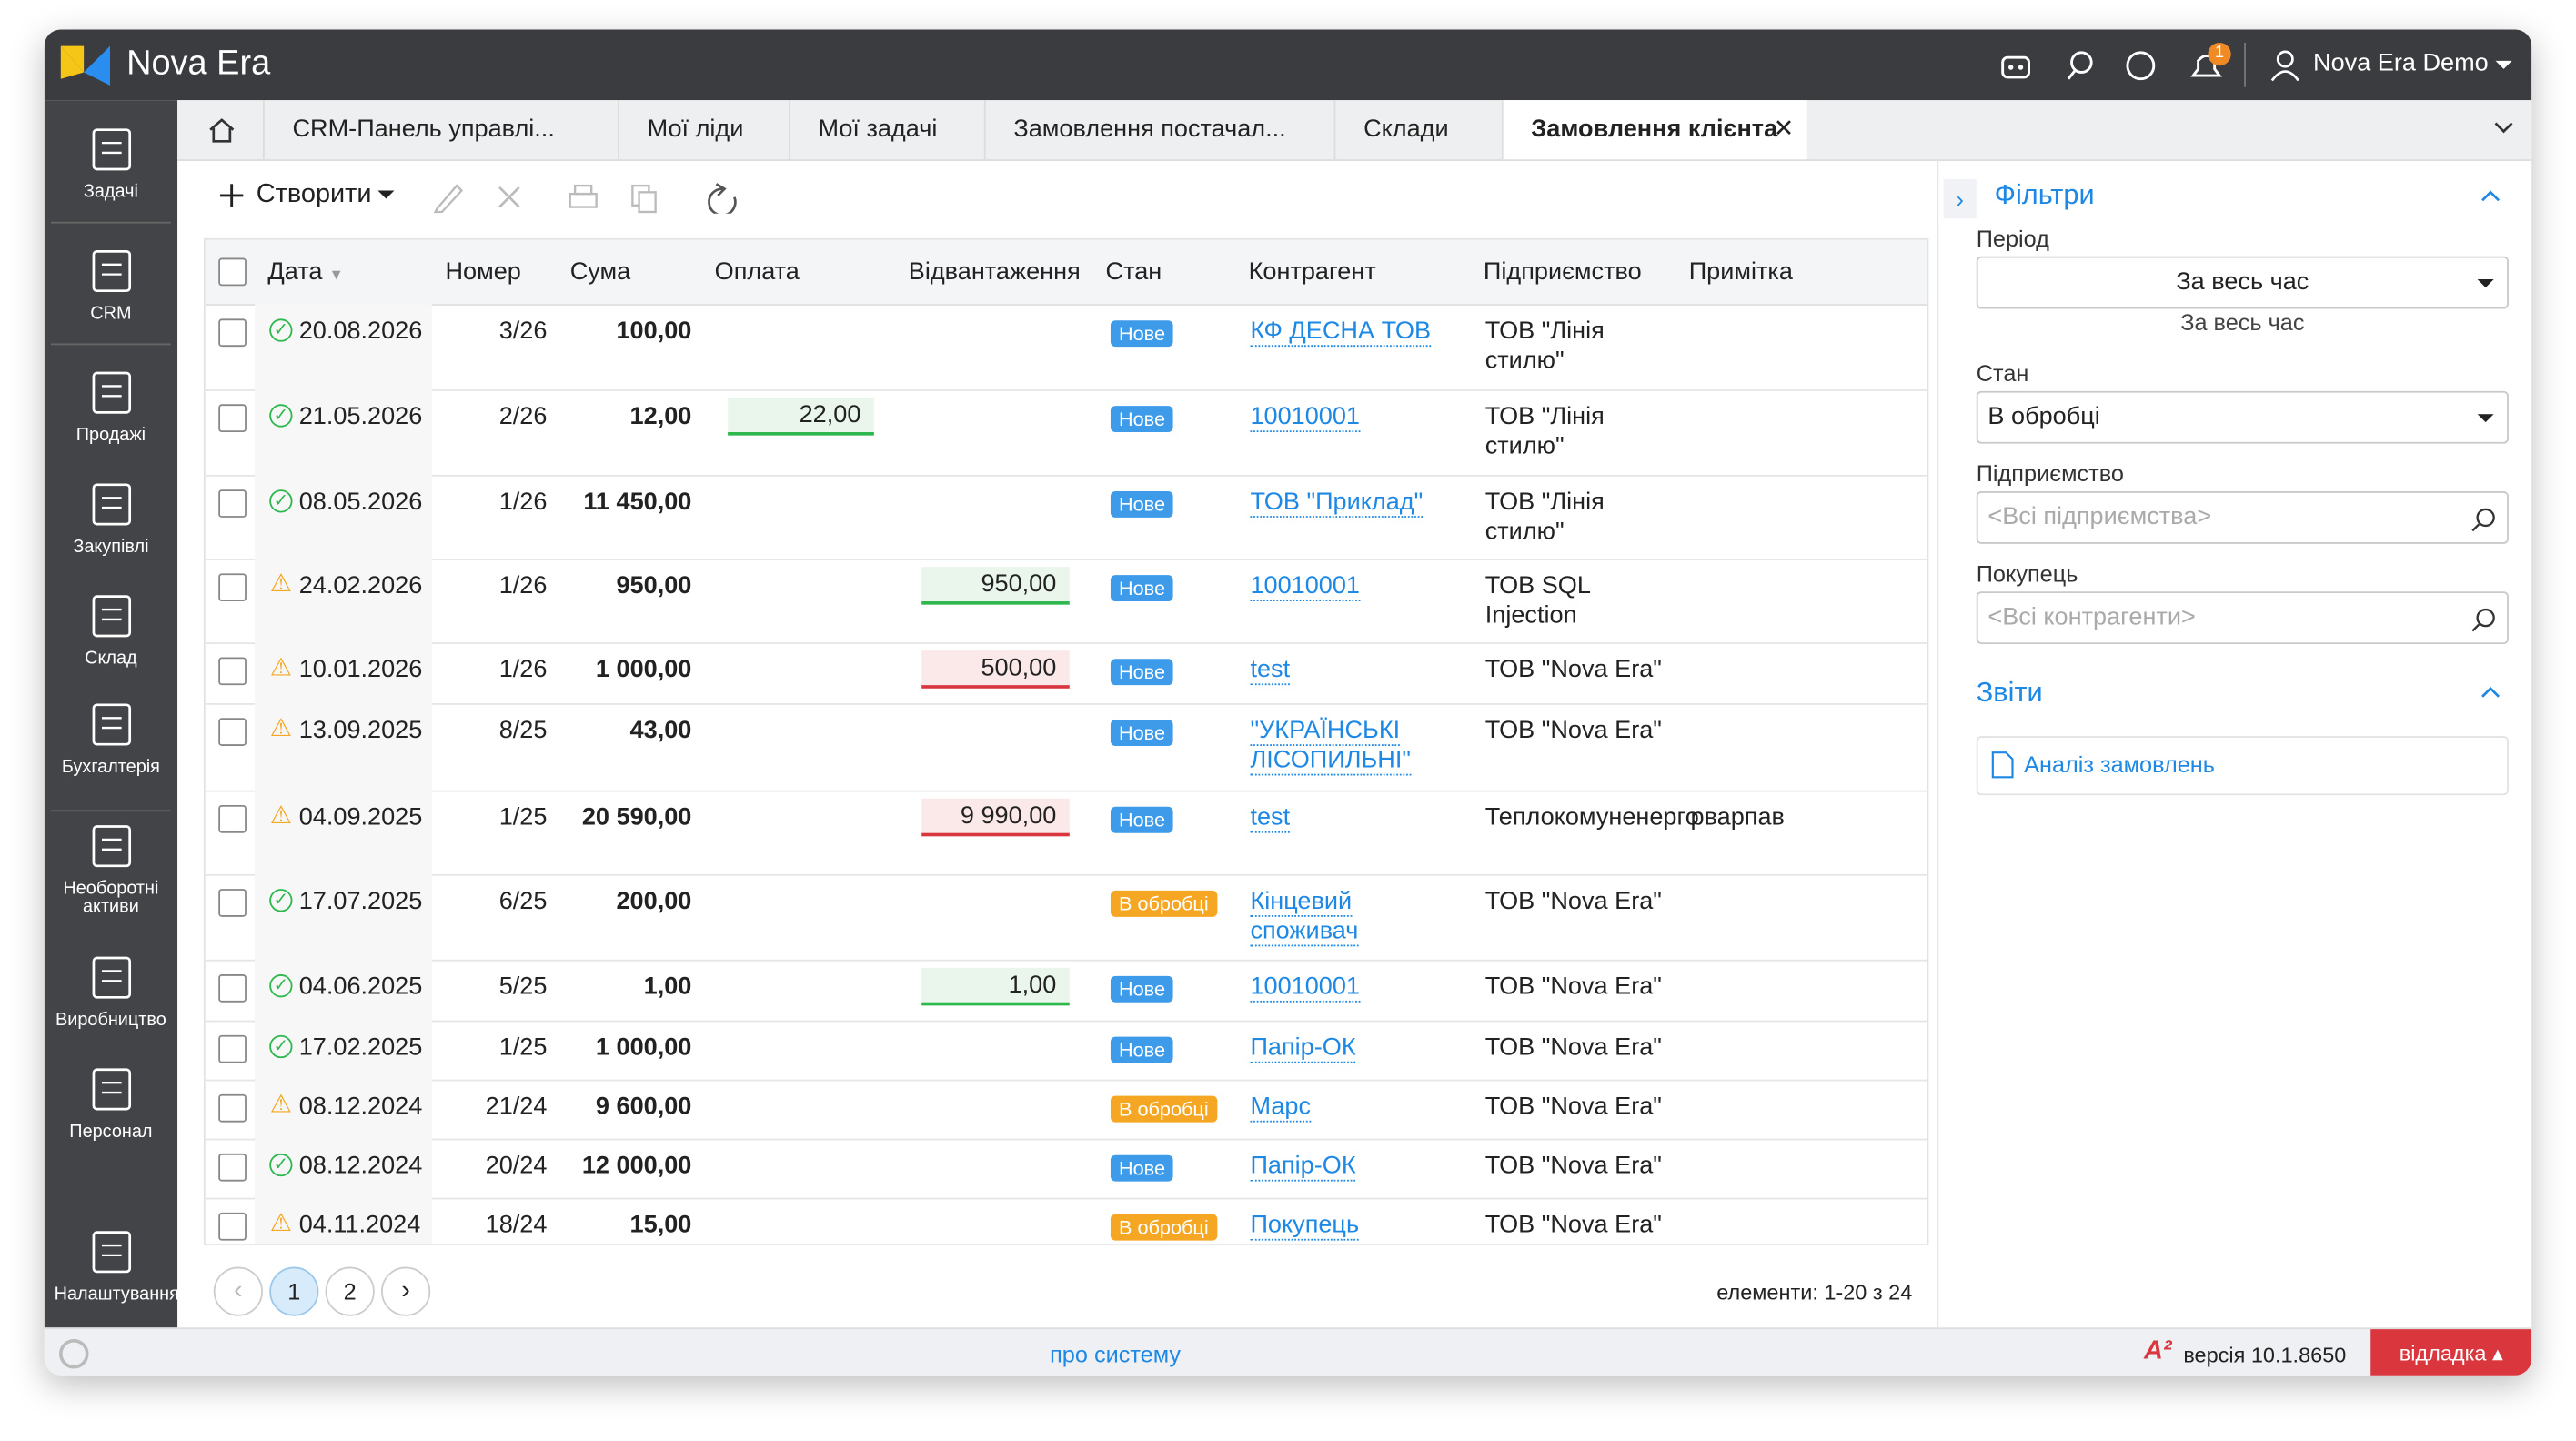  I want to click on nav-item: Необоротні активи, so click(111, 868).